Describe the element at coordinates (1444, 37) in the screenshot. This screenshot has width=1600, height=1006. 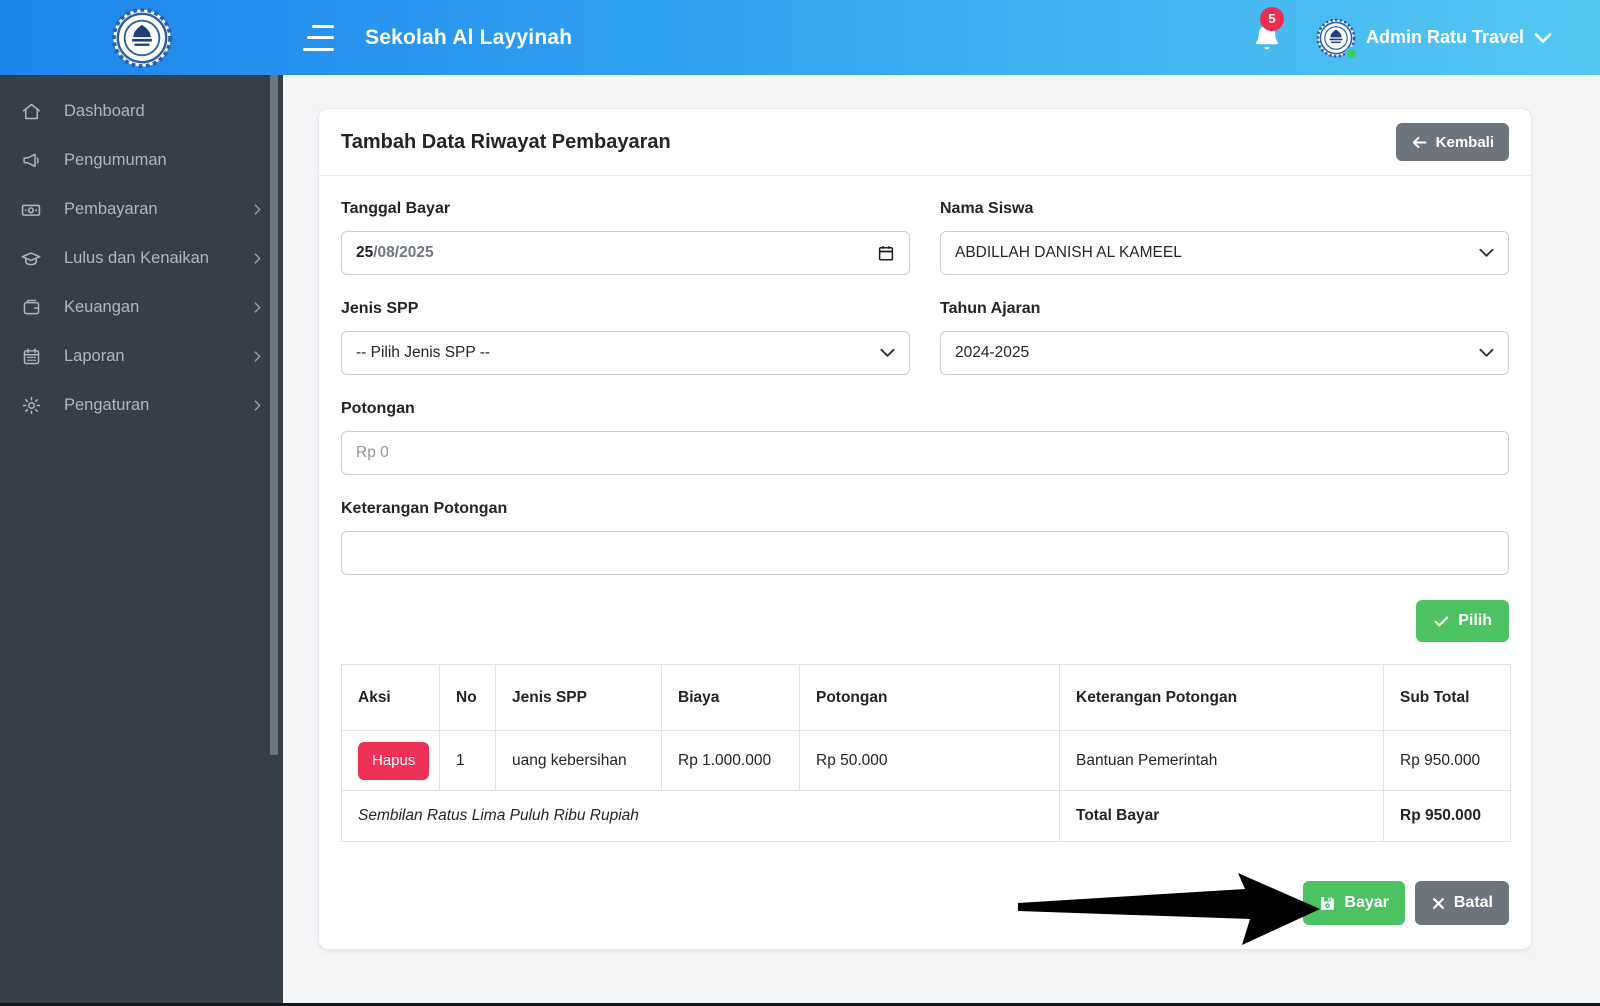
I see `user-menu-name: Admin Ratu Travel` at that location.